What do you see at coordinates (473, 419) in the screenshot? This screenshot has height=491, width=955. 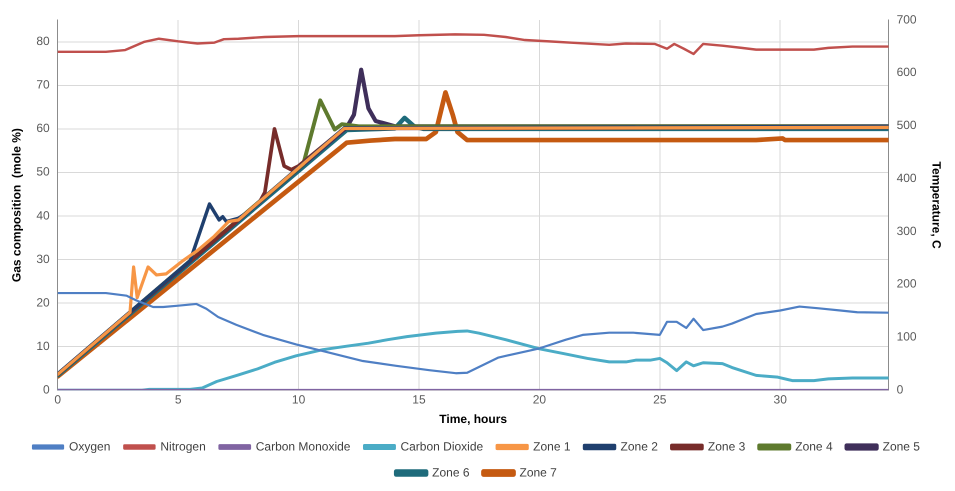 I see `x-axis-title: Time, hours` at bounding box center [473, 419].